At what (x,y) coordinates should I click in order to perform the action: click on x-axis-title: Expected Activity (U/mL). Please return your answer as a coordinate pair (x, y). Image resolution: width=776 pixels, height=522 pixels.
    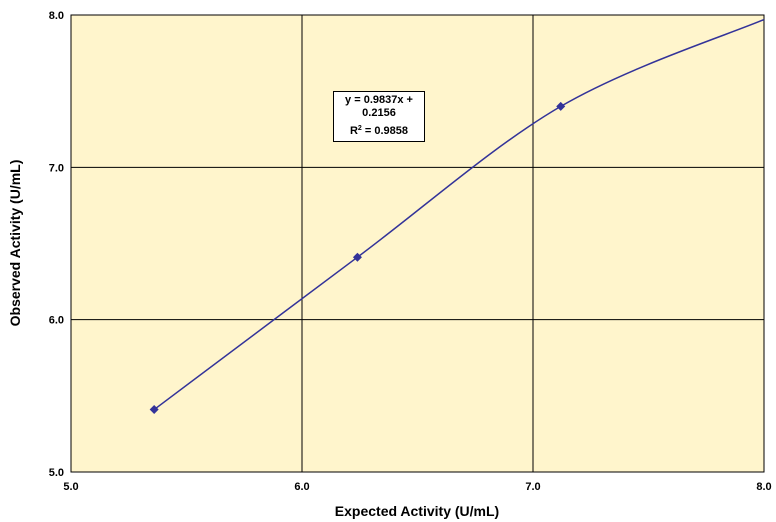
    Looking at the image, I should click on (417, 511).